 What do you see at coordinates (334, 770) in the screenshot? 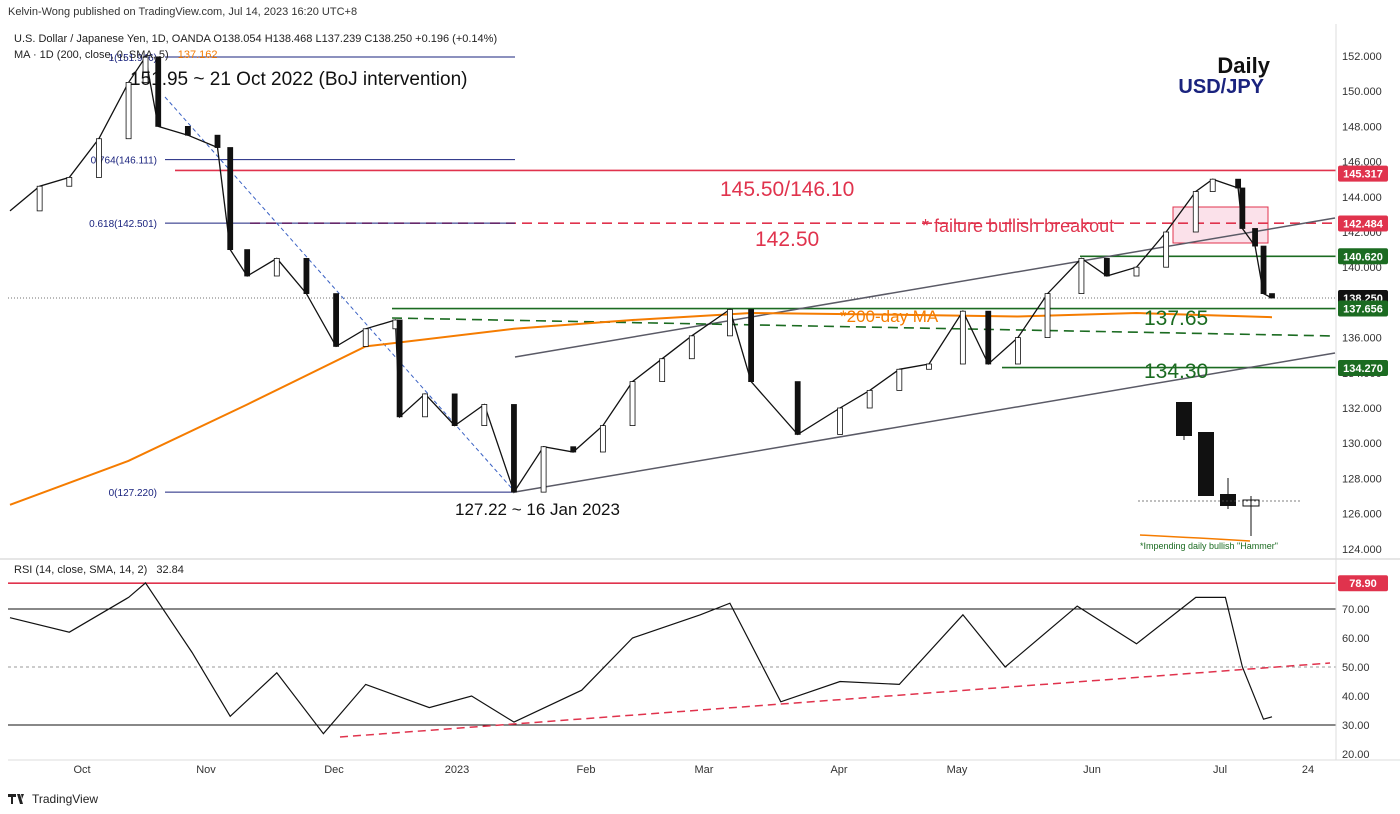
I see `time-tick-label: Dec` at bounding box center [334, 770].